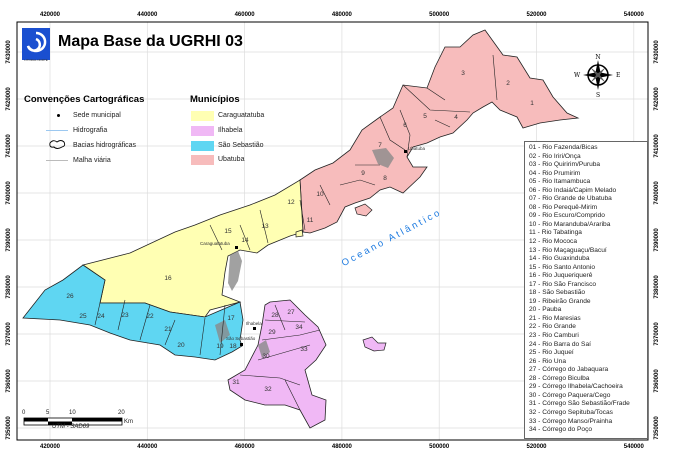  What do you see at coordinates (633, 447) in the screenshot?
I see `x-tick-label-bottom: 540000` at bounding box center [633, 447].